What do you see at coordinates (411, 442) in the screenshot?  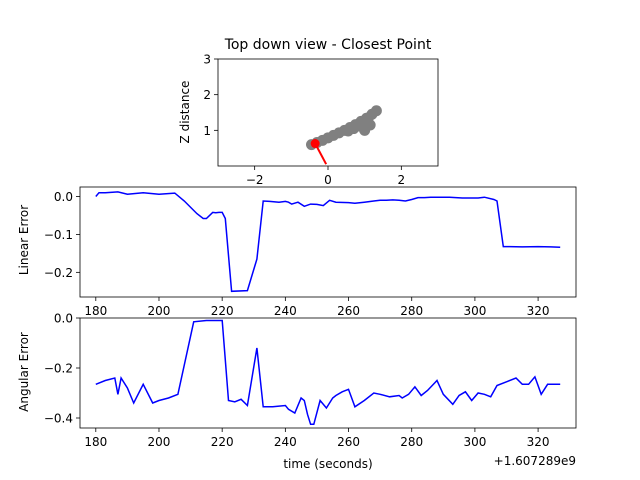 I see `angular-error-xtick-label: 280` at bounding box center [411, 442].